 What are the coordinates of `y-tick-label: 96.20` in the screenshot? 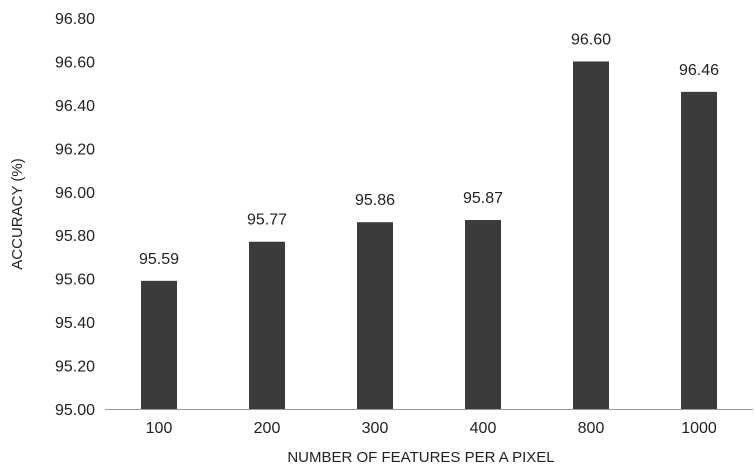 It's located at (75, 149).